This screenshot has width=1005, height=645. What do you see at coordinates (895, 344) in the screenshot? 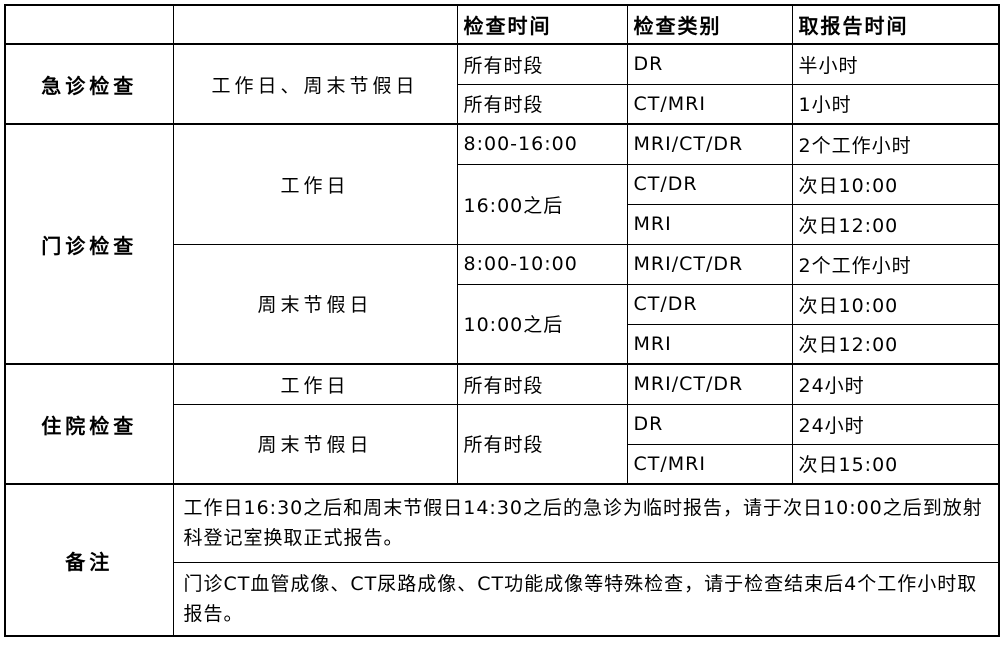
I see `outpatient-weekend-after-row2-report: 次日12:00` at bounding box center [895, 344].